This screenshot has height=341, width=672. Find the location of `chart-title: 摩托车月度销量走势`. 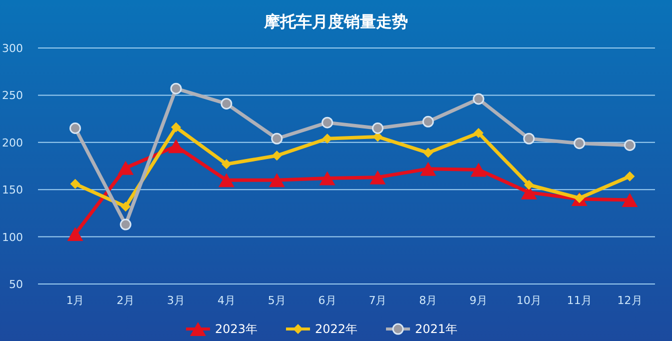

chart-title: 摩托车月度销量走势 is located at coordinates (335, 21).